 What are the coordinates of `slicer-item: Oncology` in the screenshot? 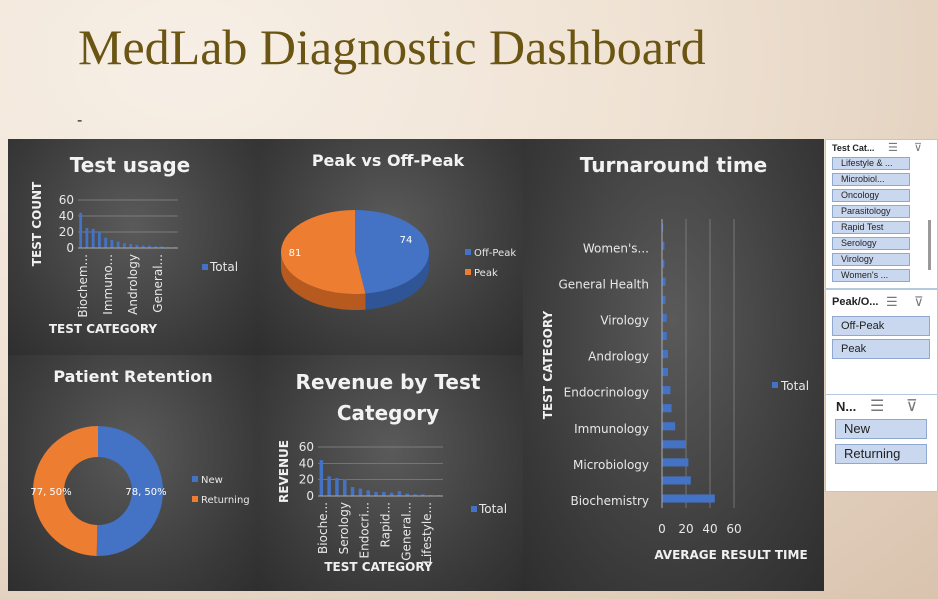 It's located at (871, 195).